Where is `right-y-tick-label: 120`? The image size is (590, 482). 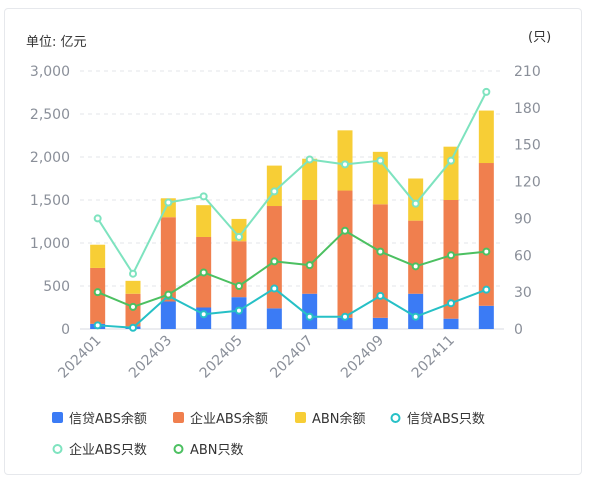
right-y-tick-label: 120 is located at coordinates (527, 183).